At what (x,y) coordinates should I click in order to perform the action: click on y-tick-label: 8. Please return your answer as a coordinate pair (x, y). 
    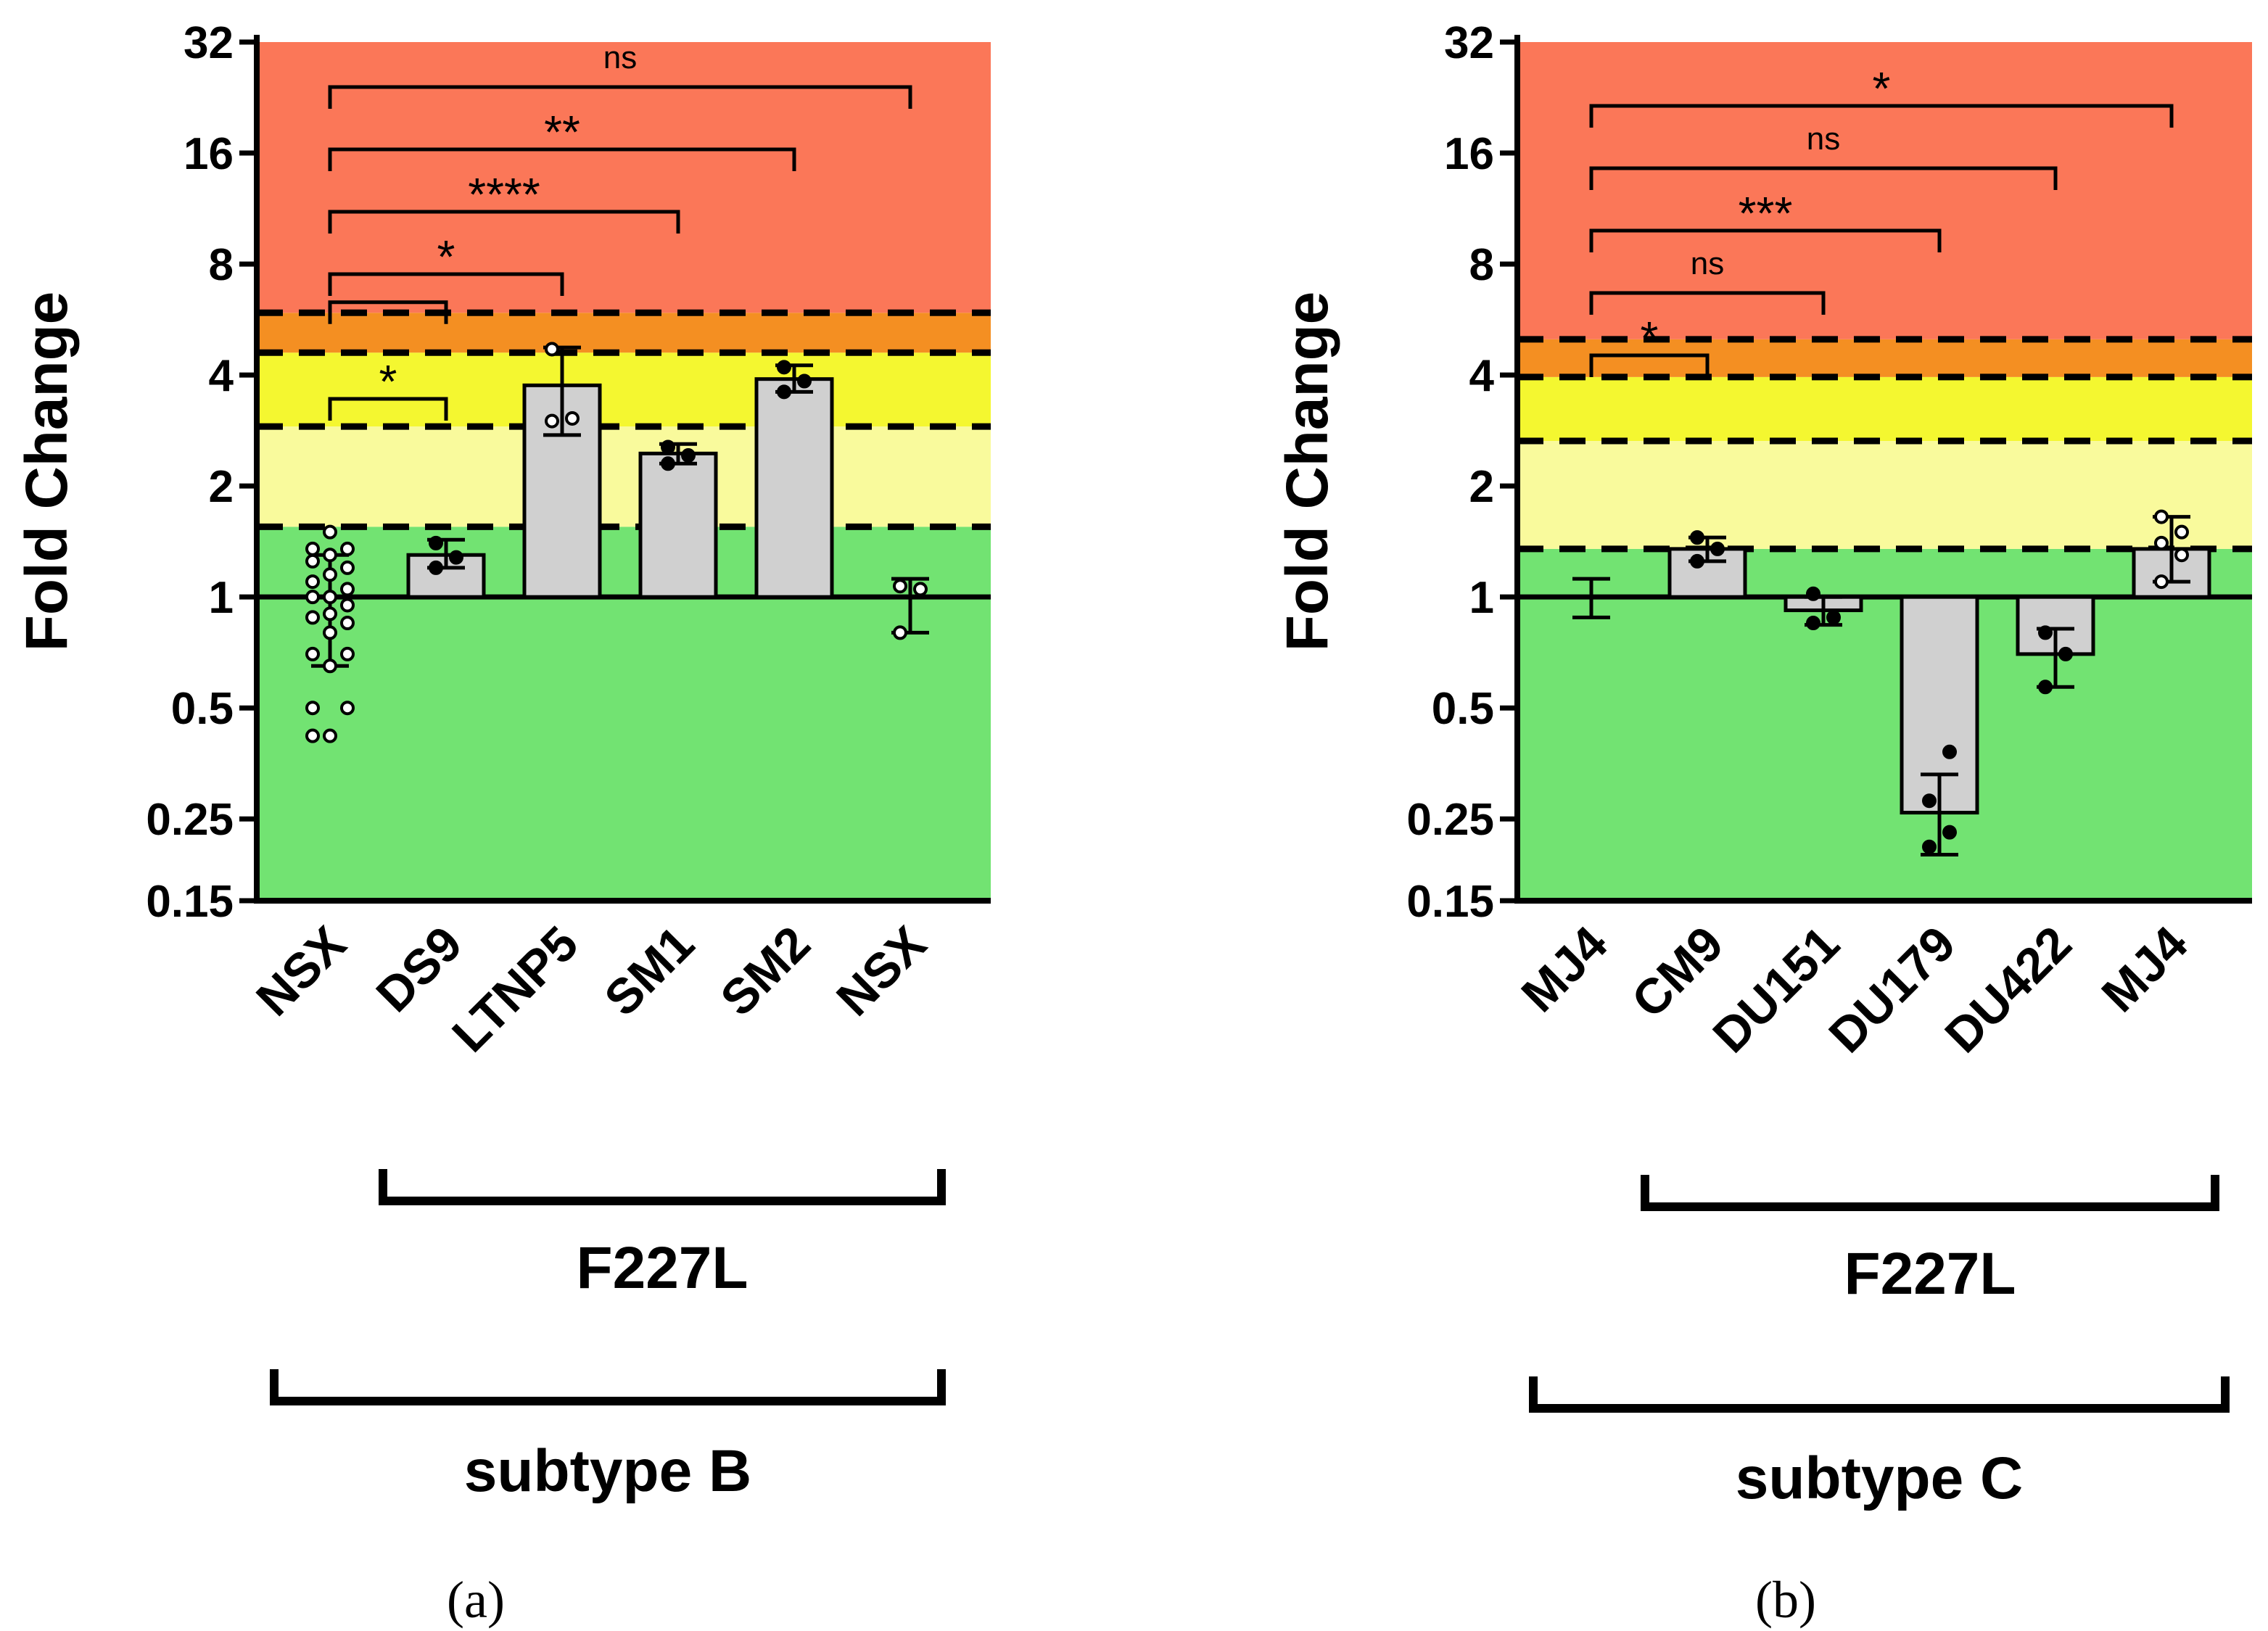
    Looking at the image, I should click on (221, 265).